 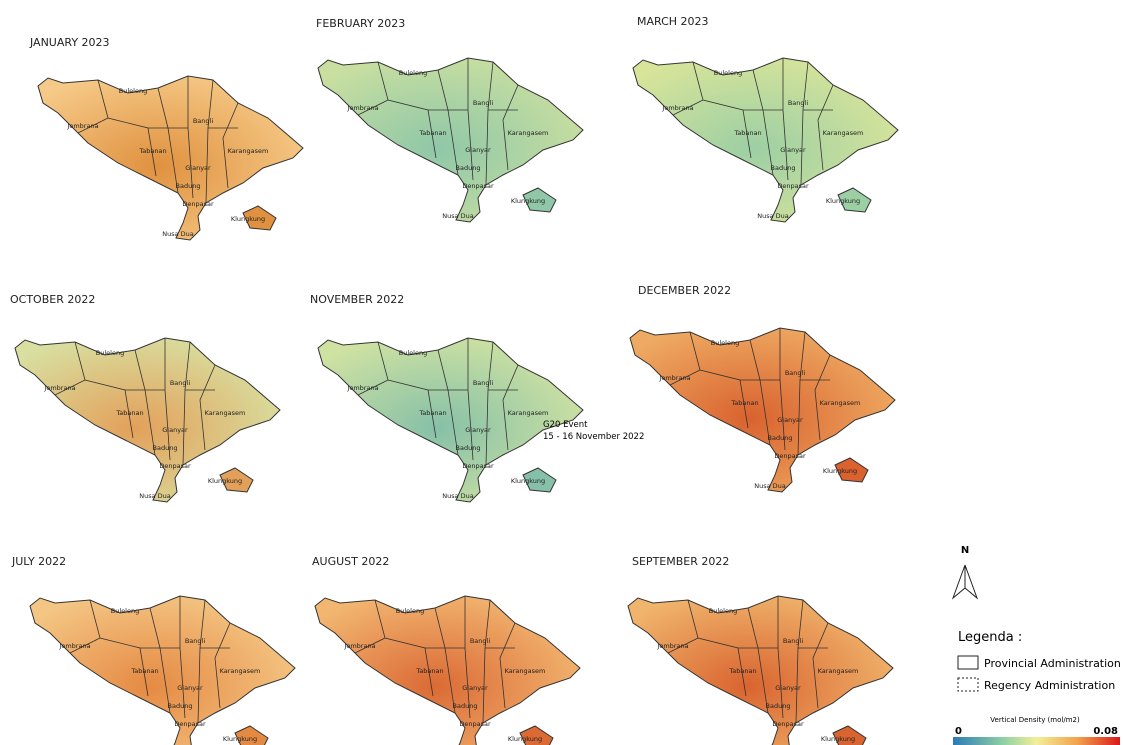 I want to click on panel-title: JANUARY 2023, so click(x=69, y=42).